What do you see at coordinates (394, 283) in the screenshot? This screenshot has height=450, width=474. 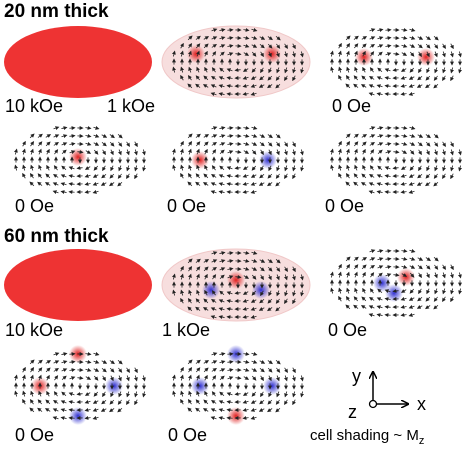 I see `magnetization-cell` at bounding box center [394, 283].